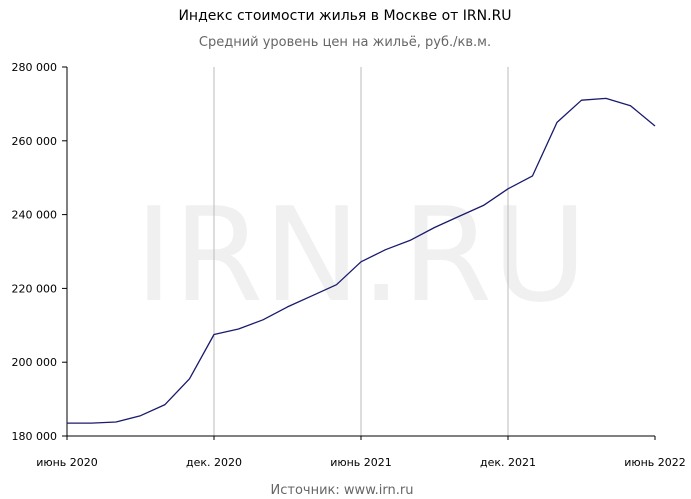 The image size is (691, 499). Describe the element at coordinates (67, 462) in the screenshot. I see `x-tick-label: июнь 2020` at that location.